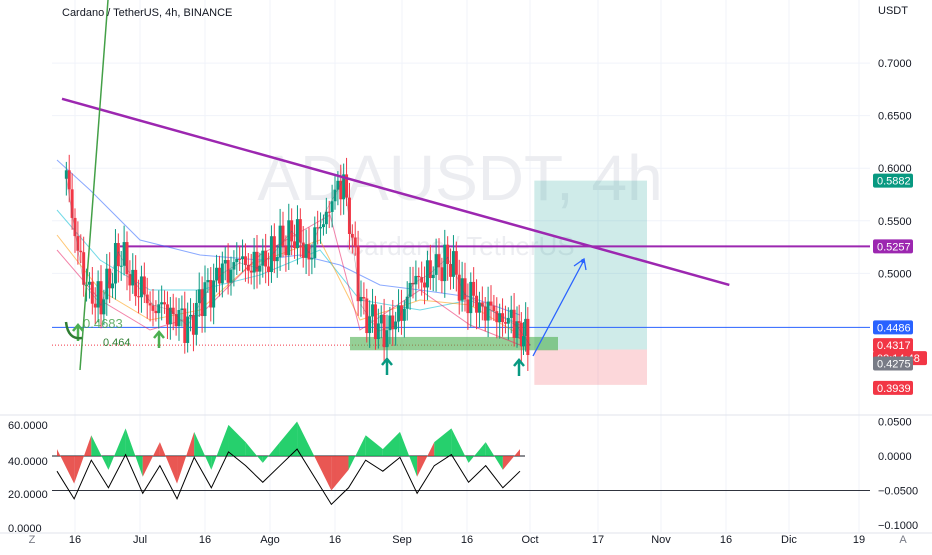  I want to click on corner-right-label: A, so click(903, 540).